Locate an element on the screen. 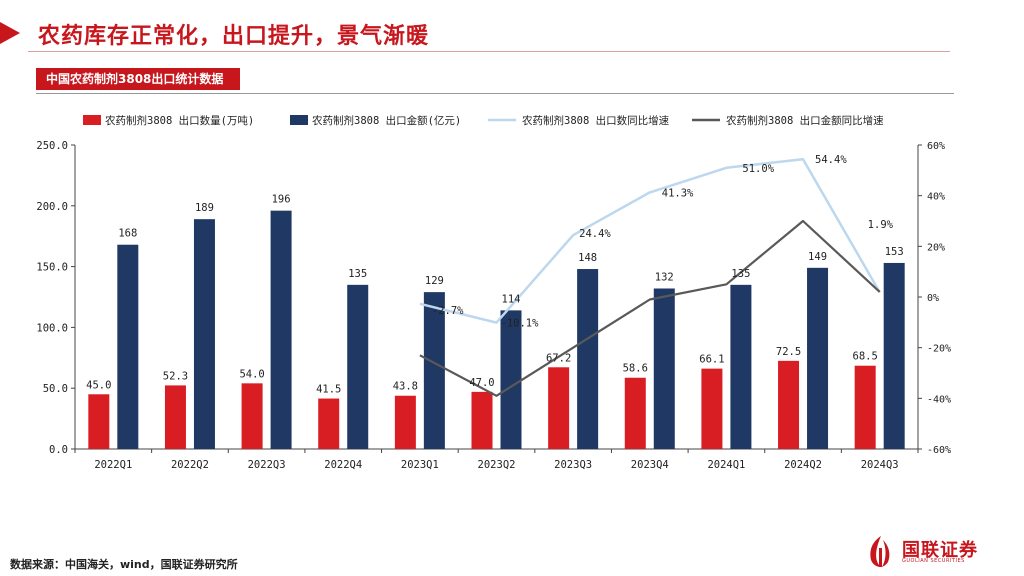 This screenshot has height=576, width=1024. legend-label: 农药制剂3808 出口数量(万吨) is located at coordinates (179, 120).